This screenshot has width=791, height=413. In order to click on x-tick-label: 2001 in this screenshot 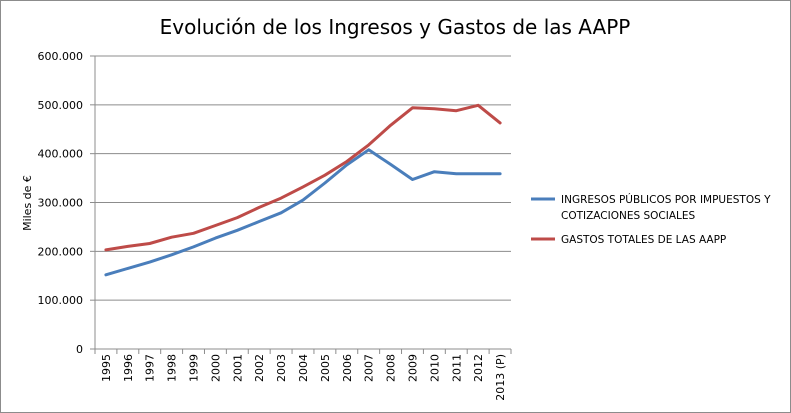, I will do `click(237, 368)`.